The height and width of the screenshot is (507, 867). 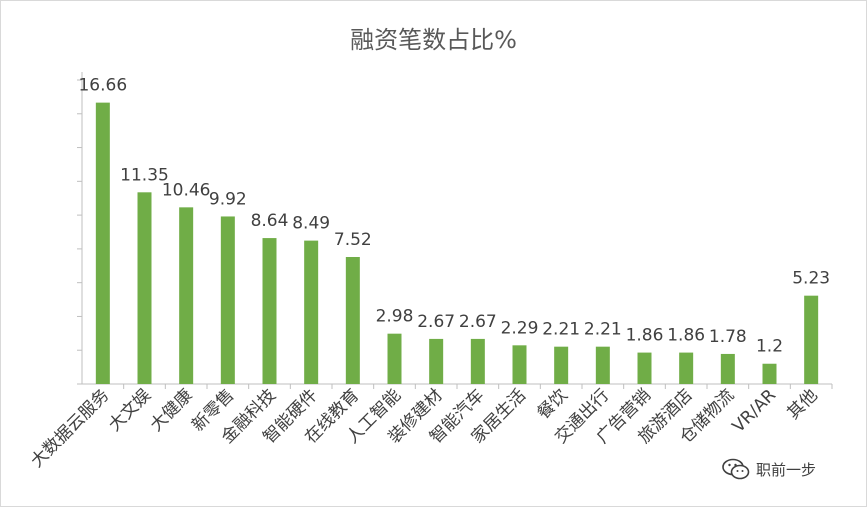 I want to click on data-label: 8.64, so click(x=270, y=221).